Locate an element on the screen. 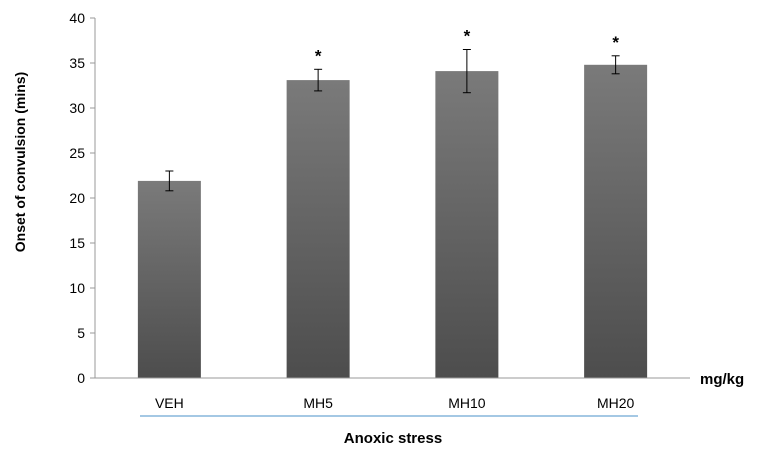  y-tick-label: 30 is located at coordinates (77, 108).